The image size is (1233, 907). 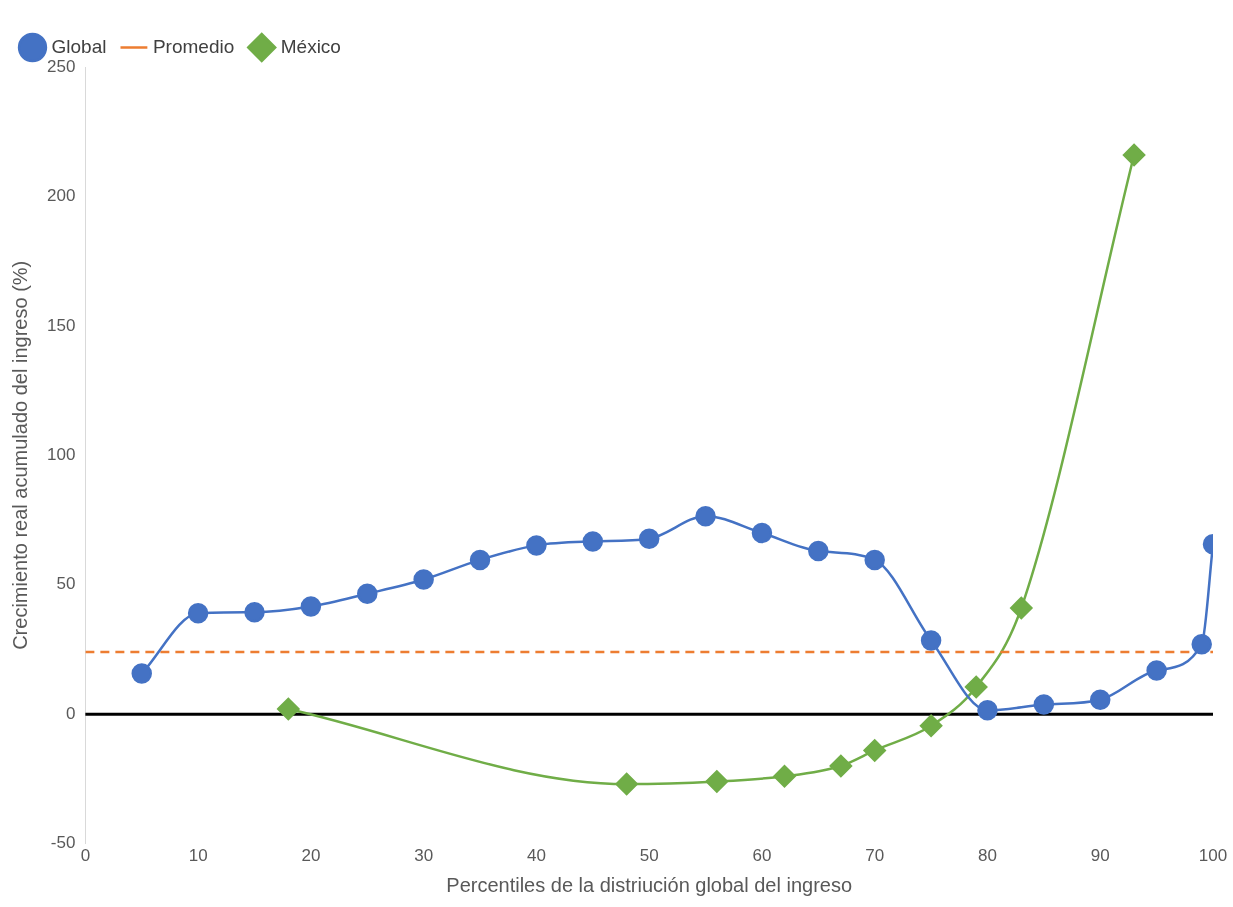 I want to click on y-tick-label: 200, so click(x=61, y=196).